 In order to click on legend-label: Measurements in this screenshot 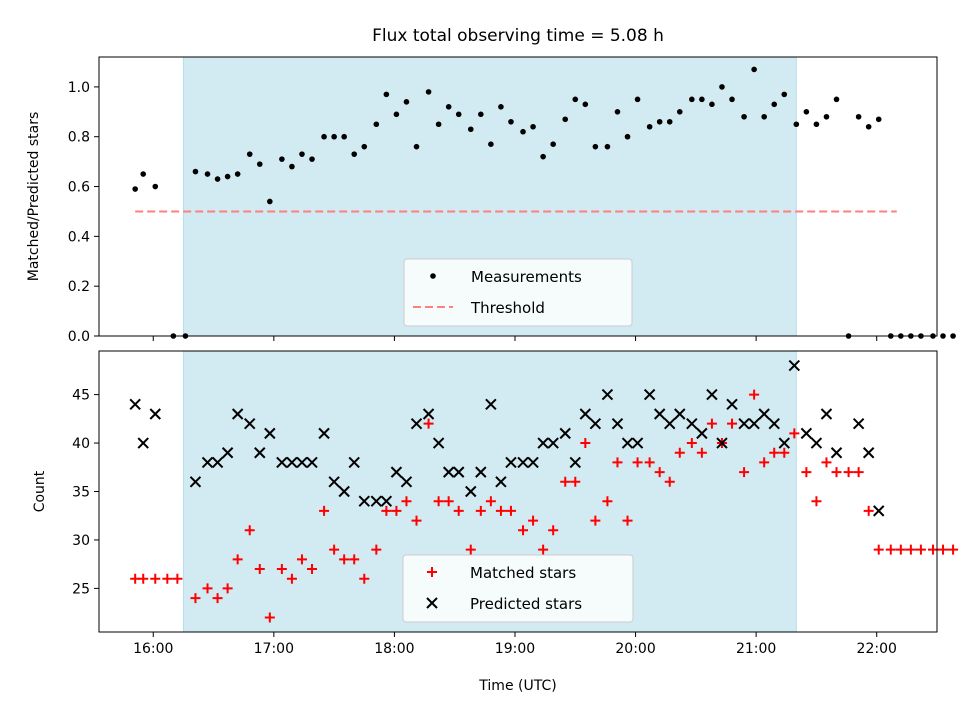, I will do `click(526, 277)`.